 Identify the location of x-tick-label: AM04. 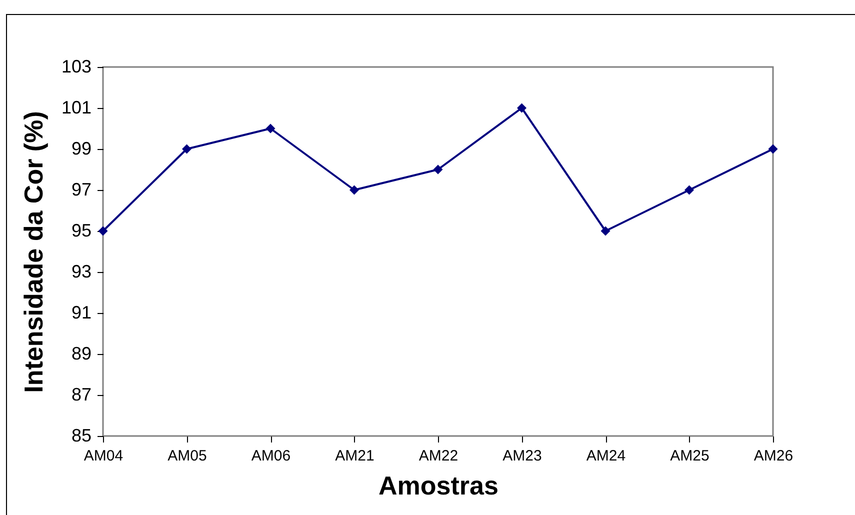
(104, 456).